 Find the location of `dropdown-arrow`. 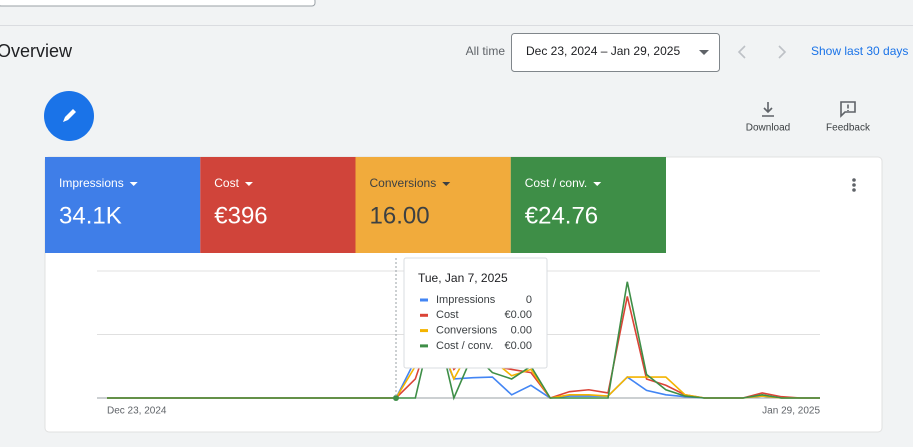

dropdown-arrow is located at coordinates (704, 52).